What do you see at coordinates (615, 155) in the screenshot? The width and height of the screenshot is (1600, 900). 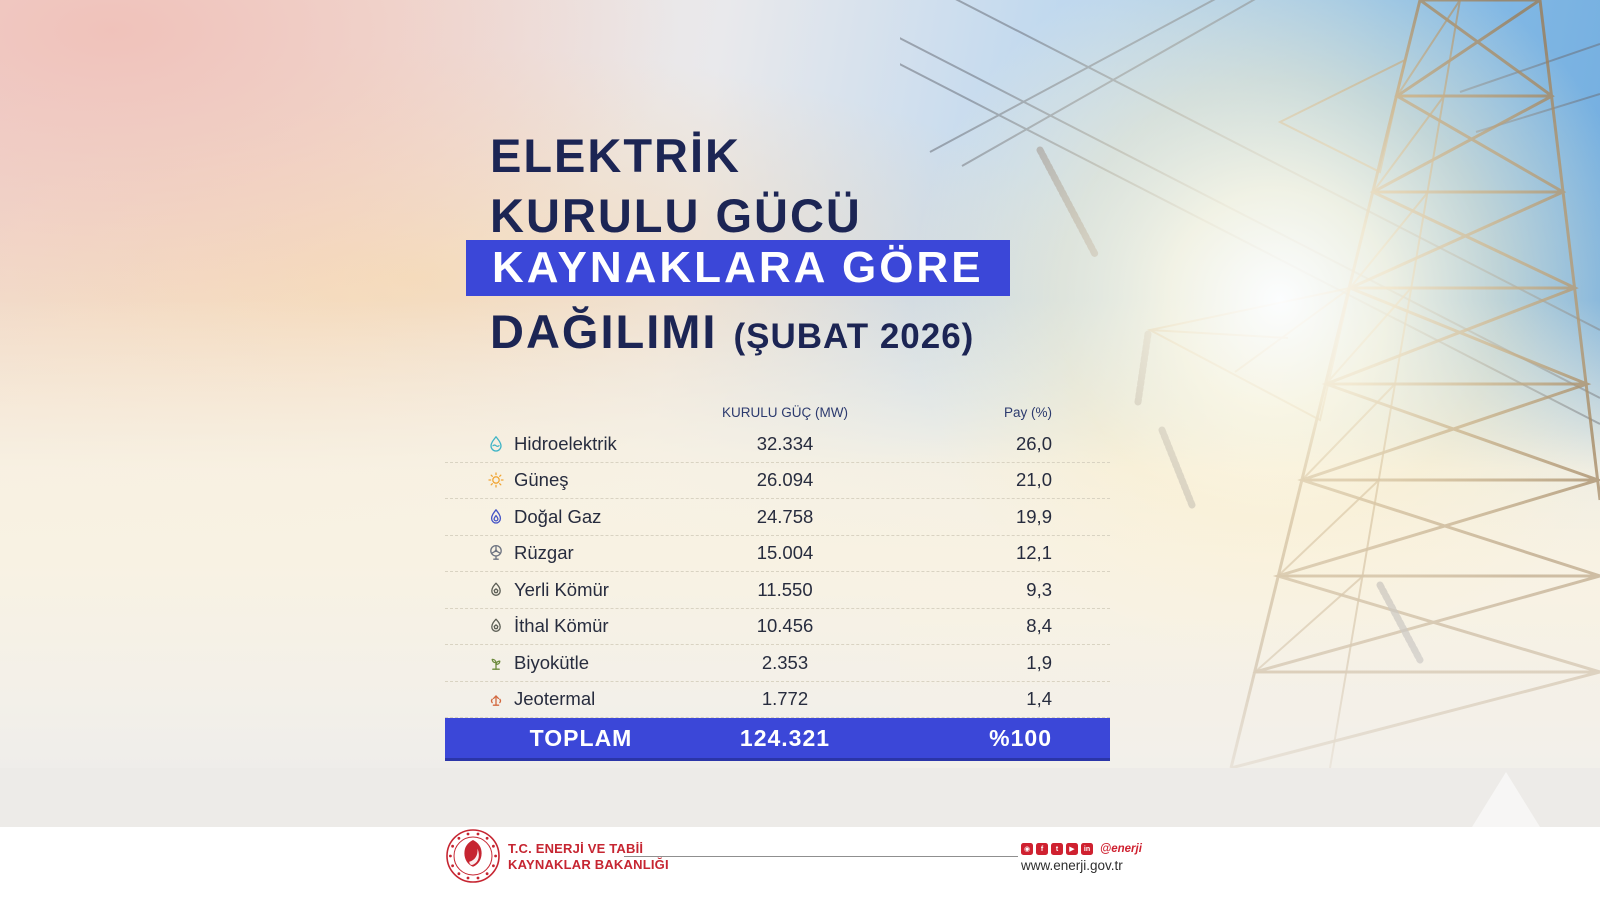 I see `title-line-1: ELEKTRİK` at bounding box center [615, 155].